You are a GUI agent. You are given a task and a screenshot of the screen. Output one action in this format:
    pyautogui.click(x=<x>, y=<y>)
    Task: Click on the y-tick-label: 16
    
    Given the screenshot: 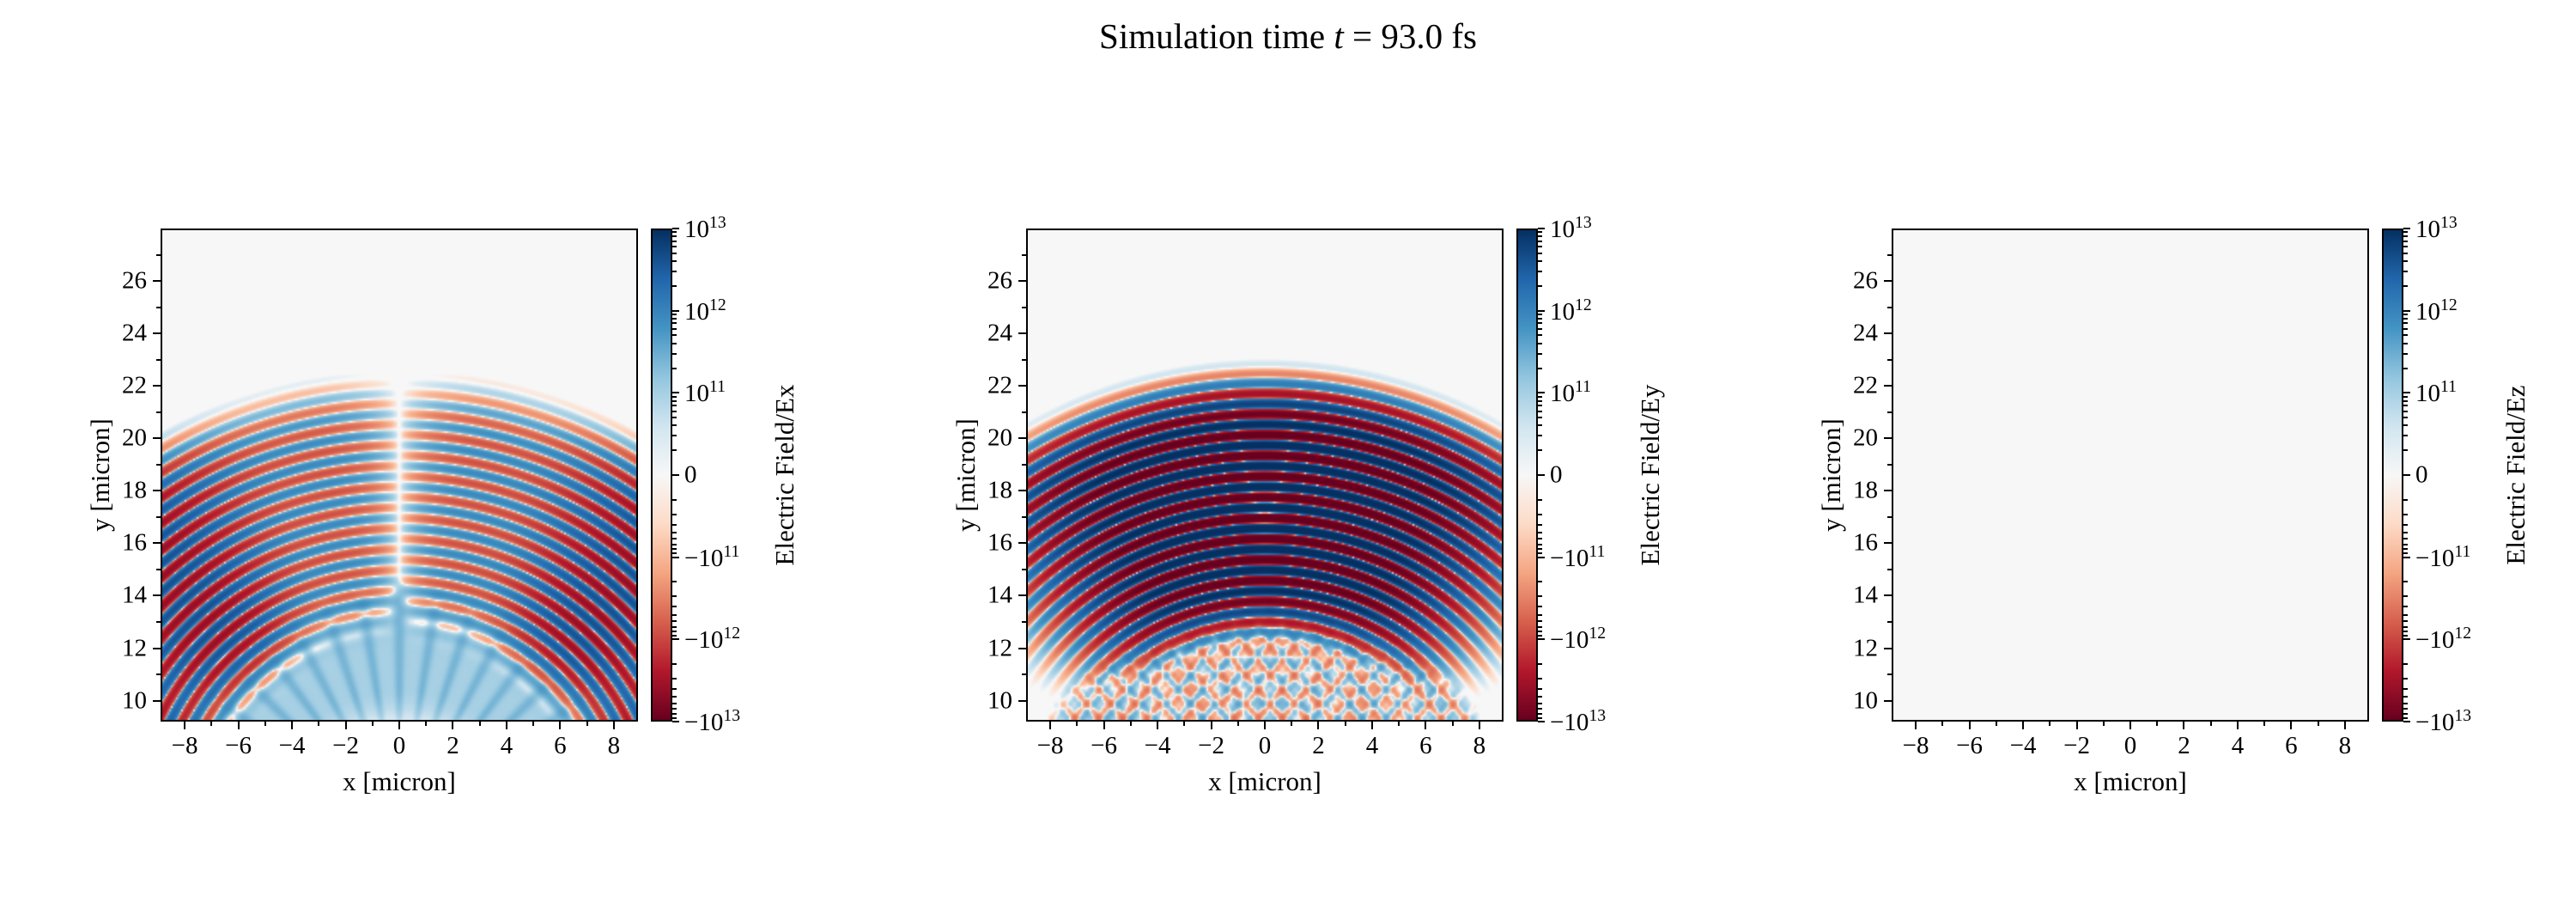 What is the action you would take?
    pyautogui.click(x=999, y=542)
    